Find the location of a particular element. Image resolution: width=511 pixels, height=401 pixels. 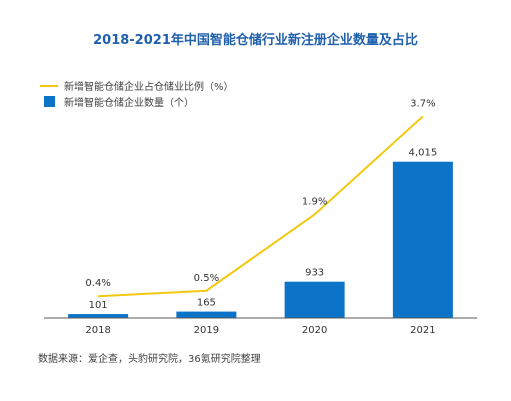

bar-value-label: 4,015 is located at coordinates (423, 153).